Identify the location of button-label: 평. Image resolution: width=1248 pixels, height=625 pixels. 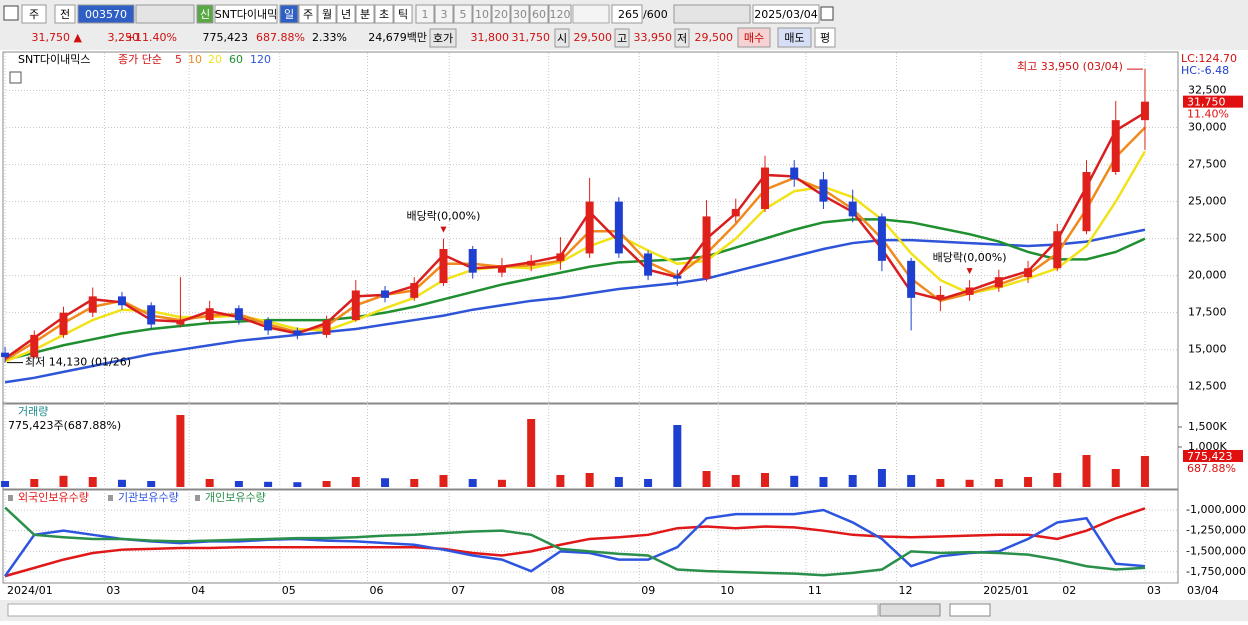
(825, 38).